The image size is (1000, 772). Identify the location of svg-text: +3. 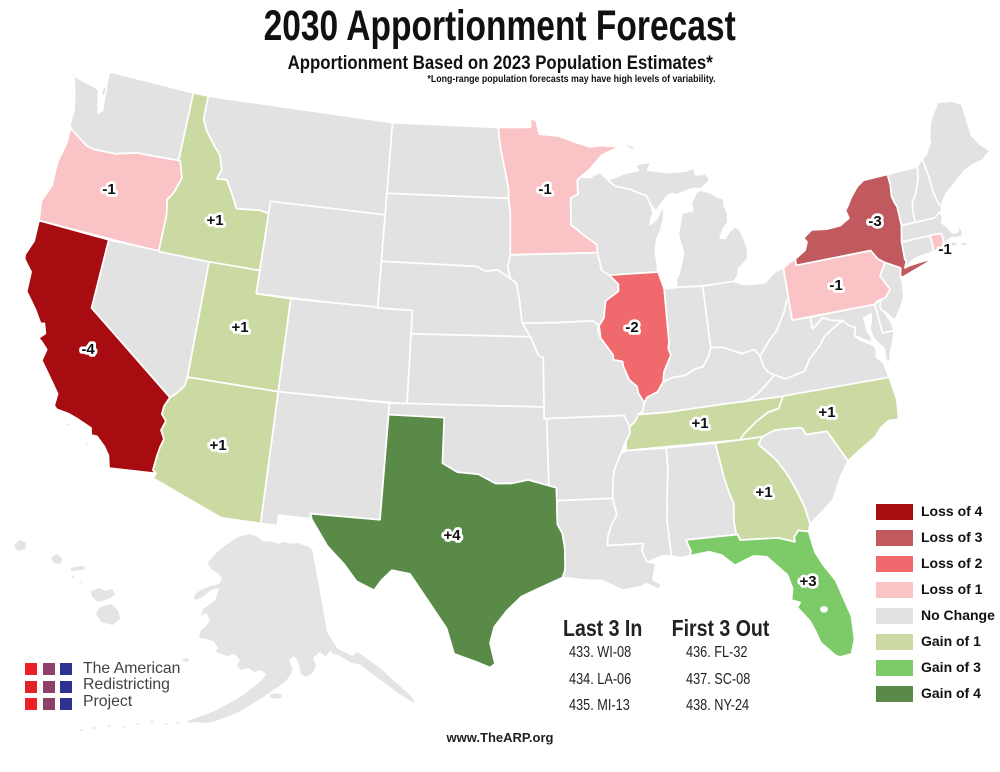
(807, 581).